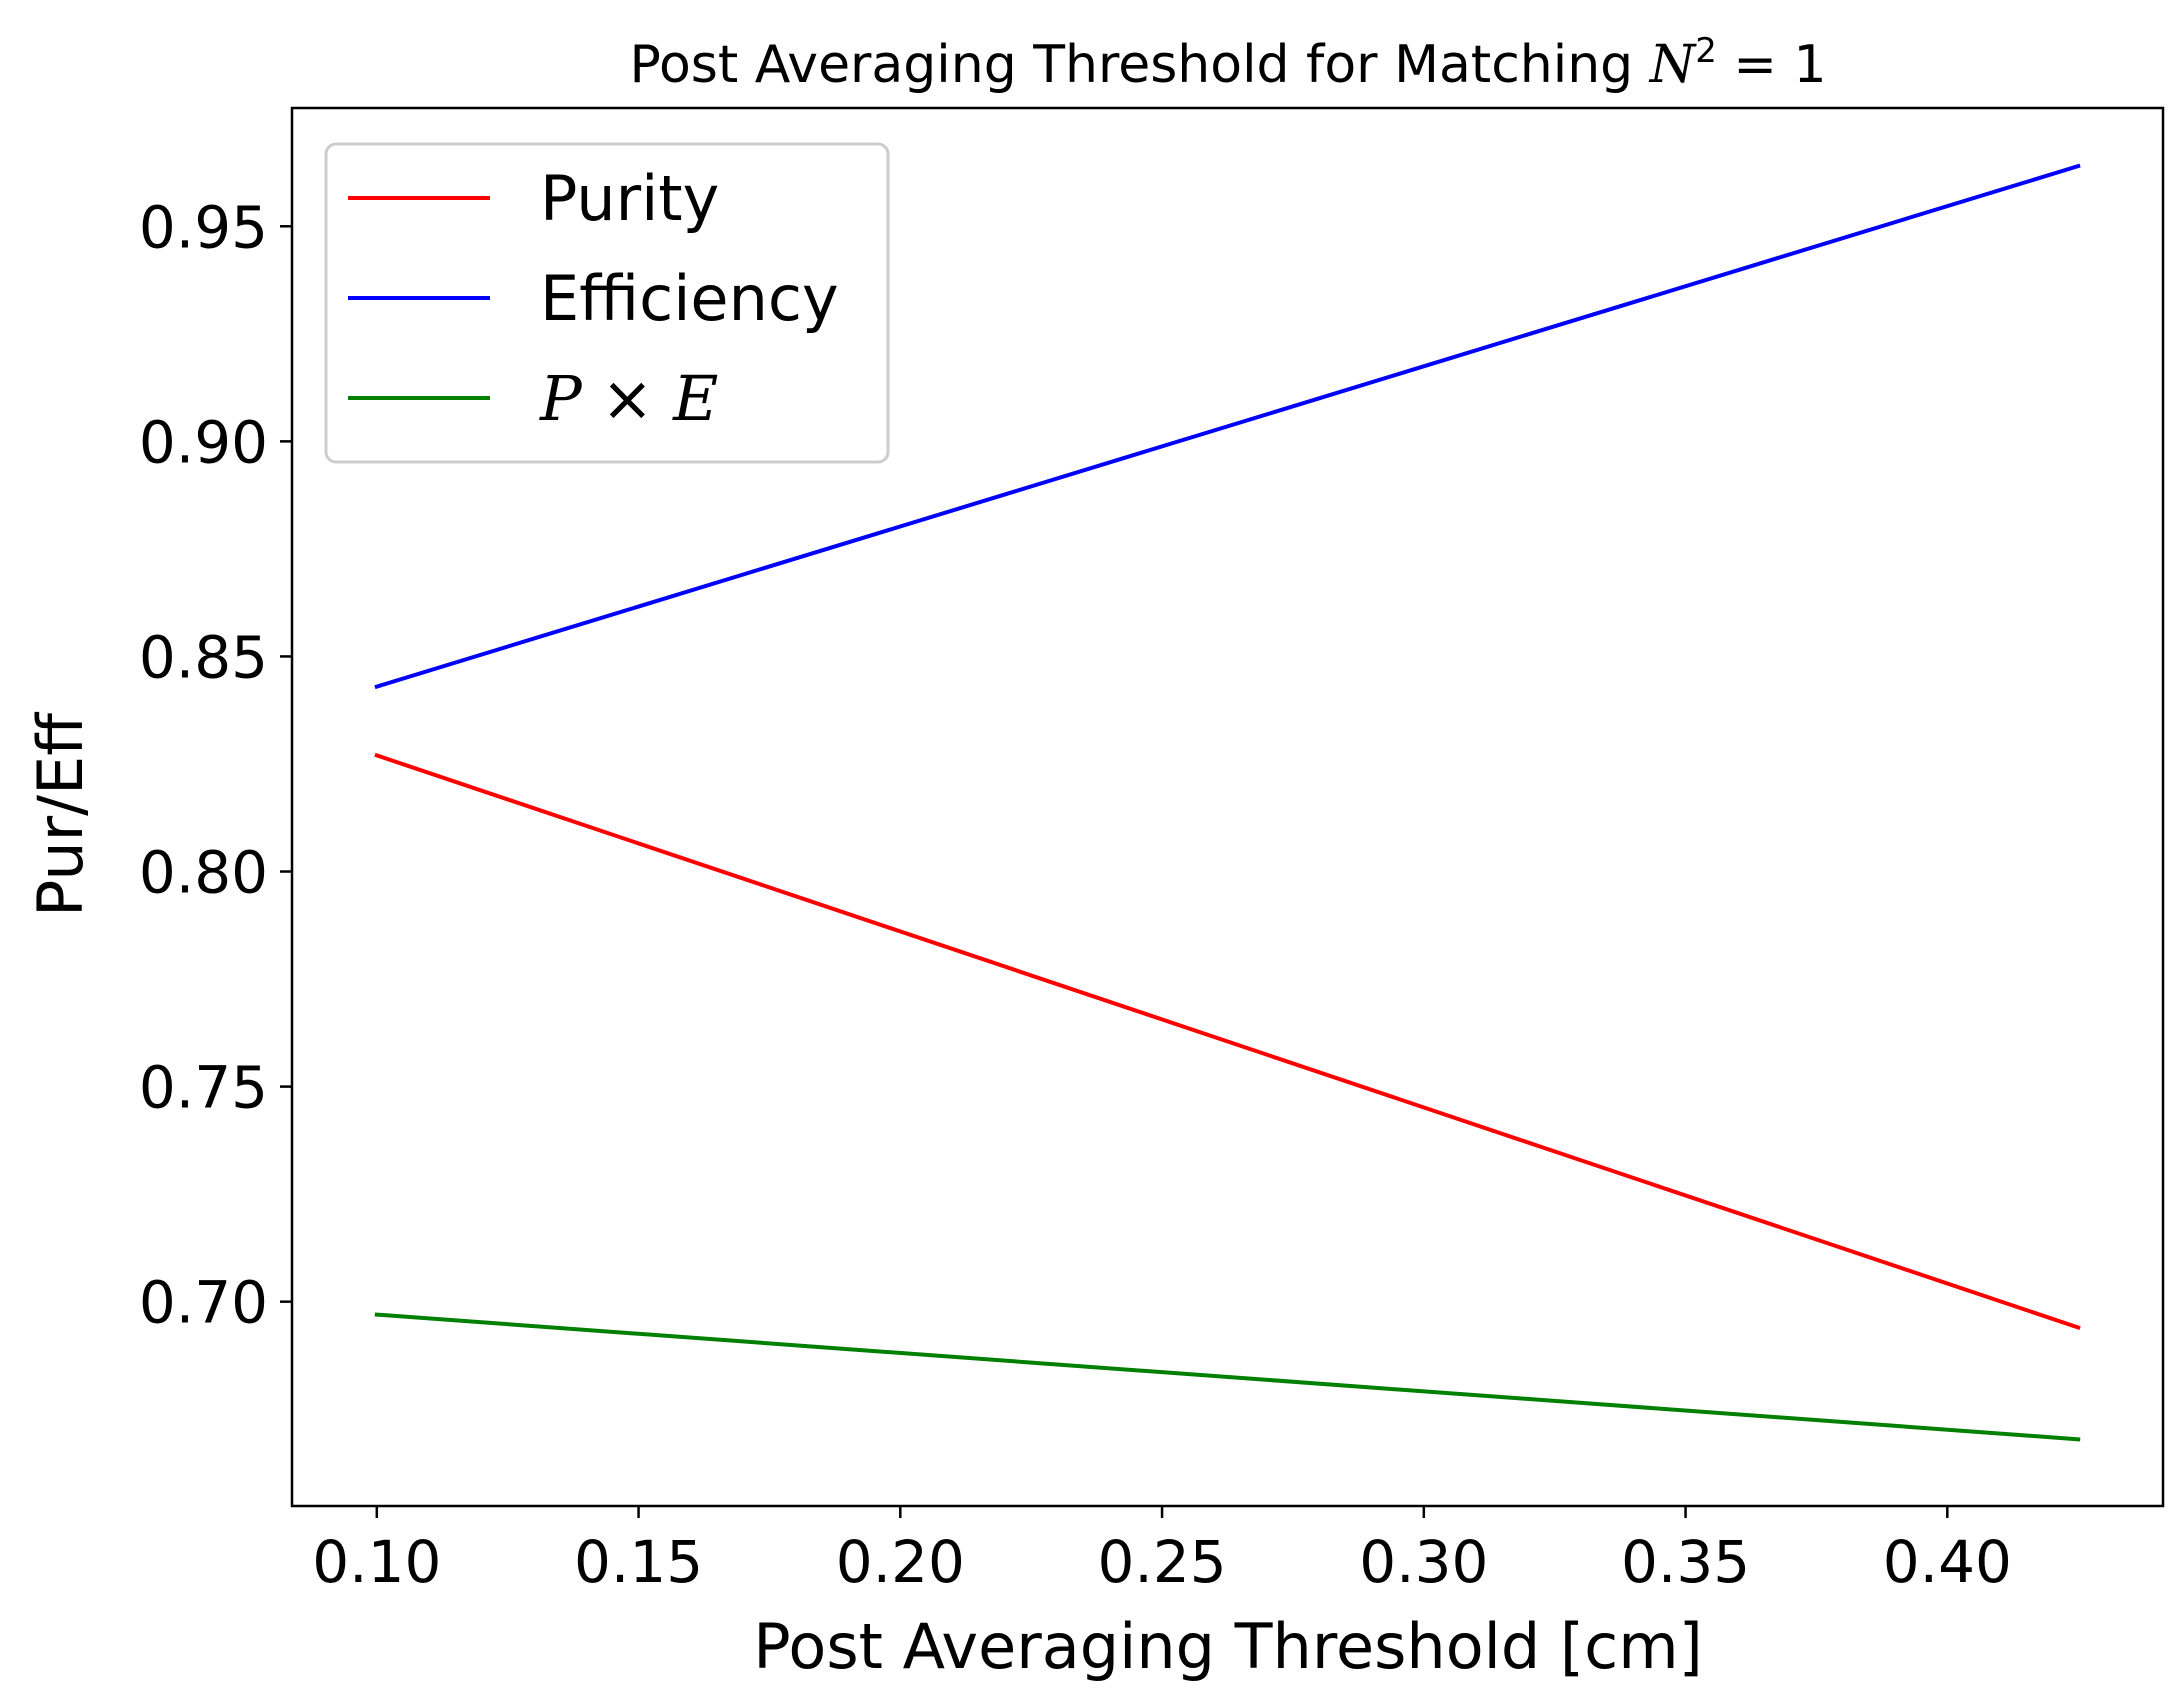  I want to click on x-tick-label: 0.35, so click(1685, 1562).